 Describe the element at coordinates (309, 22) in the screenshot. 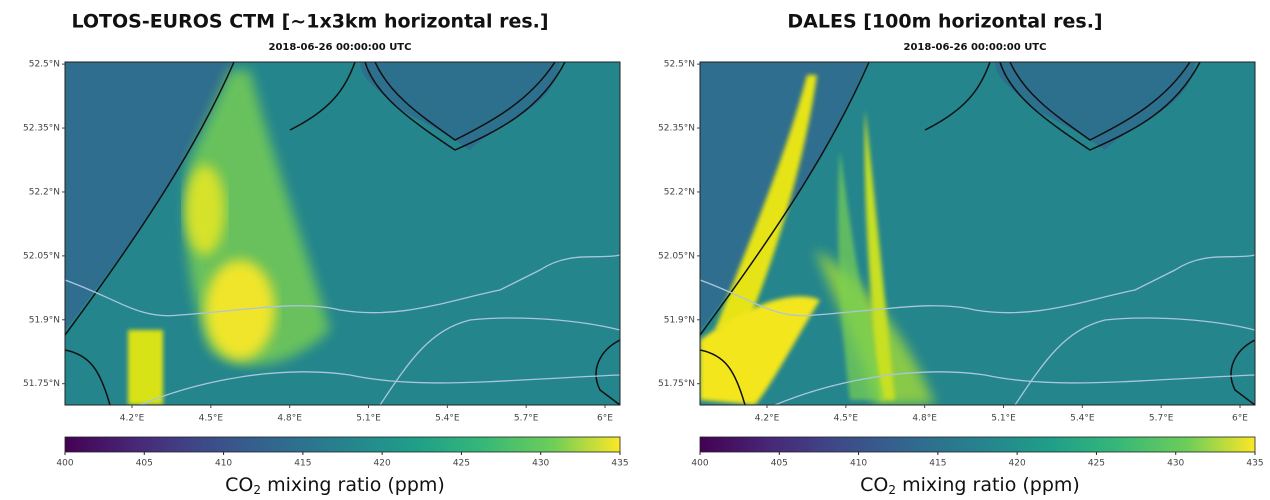

I see `panel-title: LOTOS-EUROS CTM [~1x3km horizontal res.]` at that location.